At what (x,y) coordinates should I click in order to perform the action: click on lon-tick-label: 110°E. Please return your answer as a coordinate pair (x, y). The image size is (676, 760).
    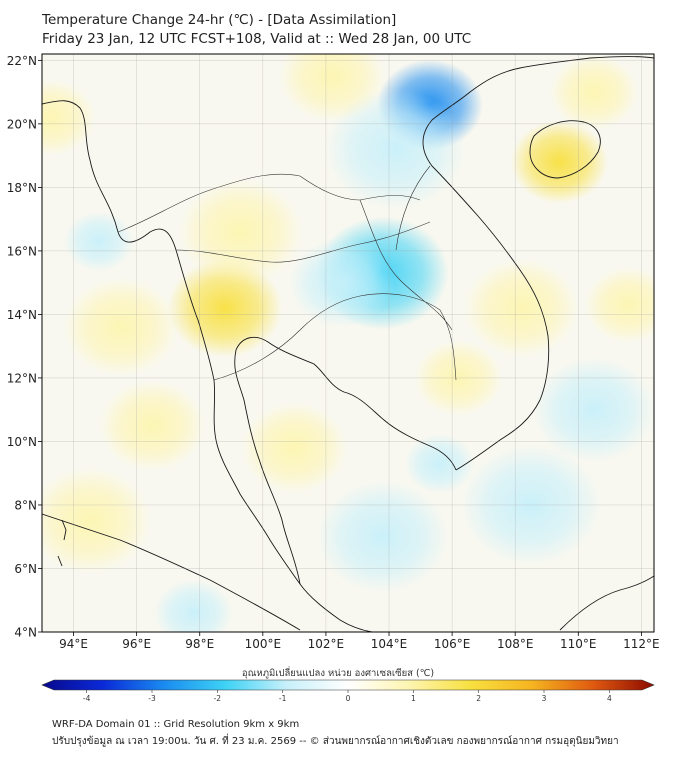
    Looking at the image, I should click on (578, 644).